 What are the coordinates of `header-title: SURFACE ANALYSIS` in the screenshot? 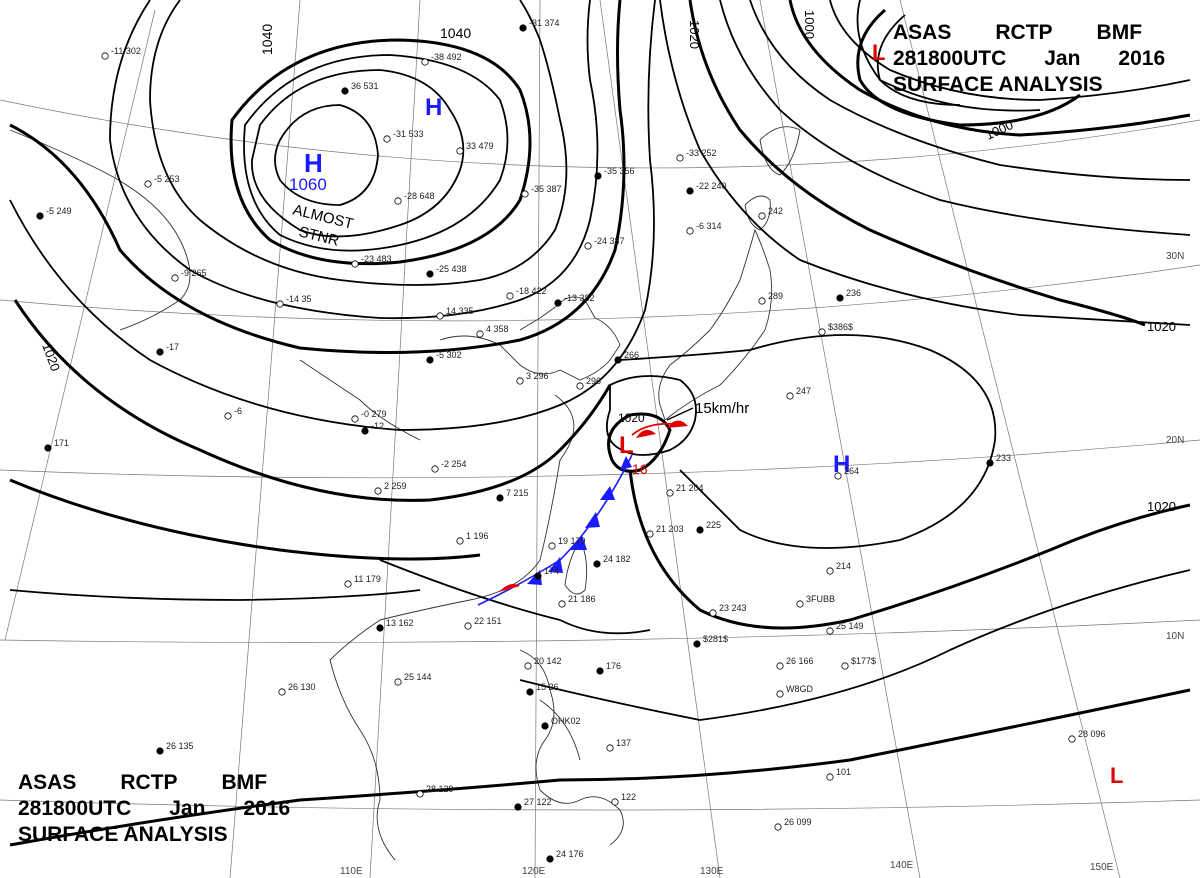 It's located at (123, 834).